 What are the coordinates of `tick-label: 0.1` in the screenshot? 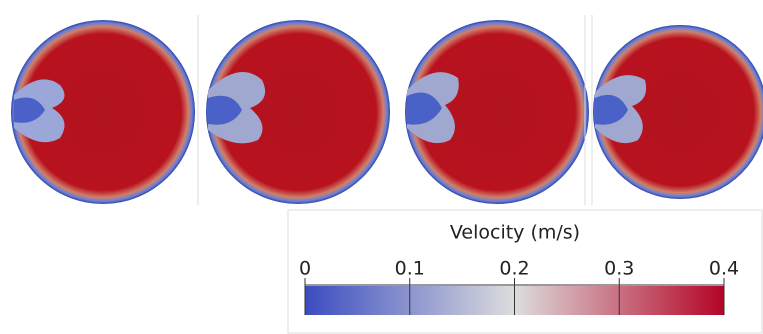 It's located at (410, 269).